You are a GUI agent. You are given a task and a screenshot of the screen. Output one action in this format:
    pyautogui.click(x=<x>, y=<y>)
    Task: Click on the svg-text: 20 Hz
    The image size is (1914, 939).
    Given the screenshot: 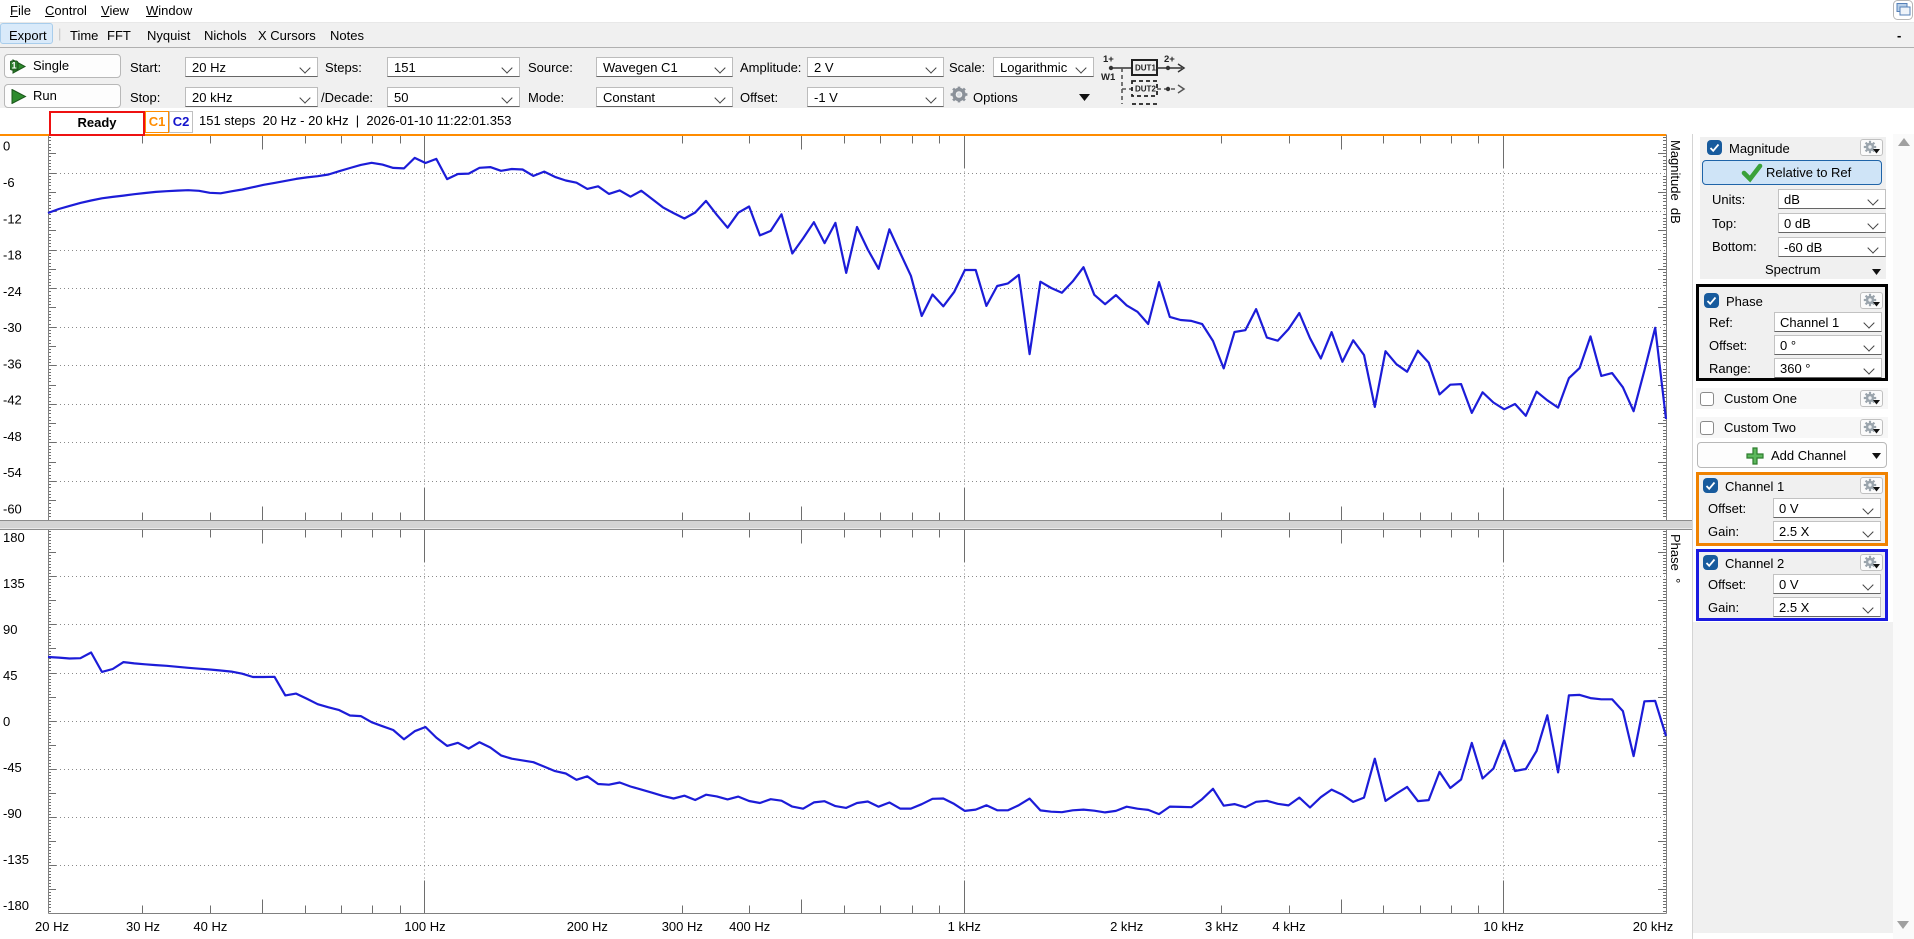 What is the action you would take?
    pyautogui.click(x=52, y=926)
    